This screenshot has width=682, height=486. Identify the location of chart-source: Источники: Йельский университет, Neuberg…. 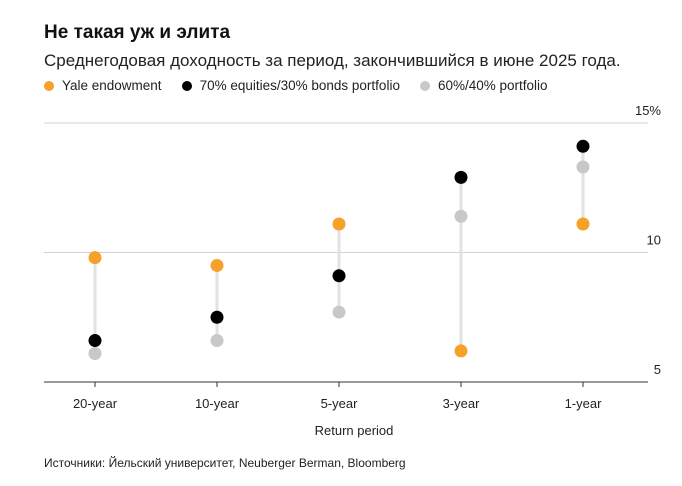
(225, 463).